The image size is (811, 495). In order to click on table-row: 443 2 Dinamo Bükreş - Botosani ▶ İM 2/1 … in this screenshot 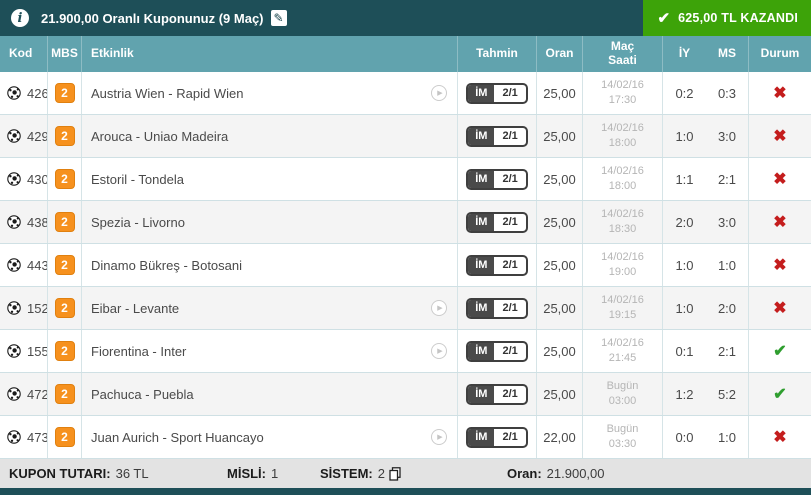, I will do `click(405, 265)`.